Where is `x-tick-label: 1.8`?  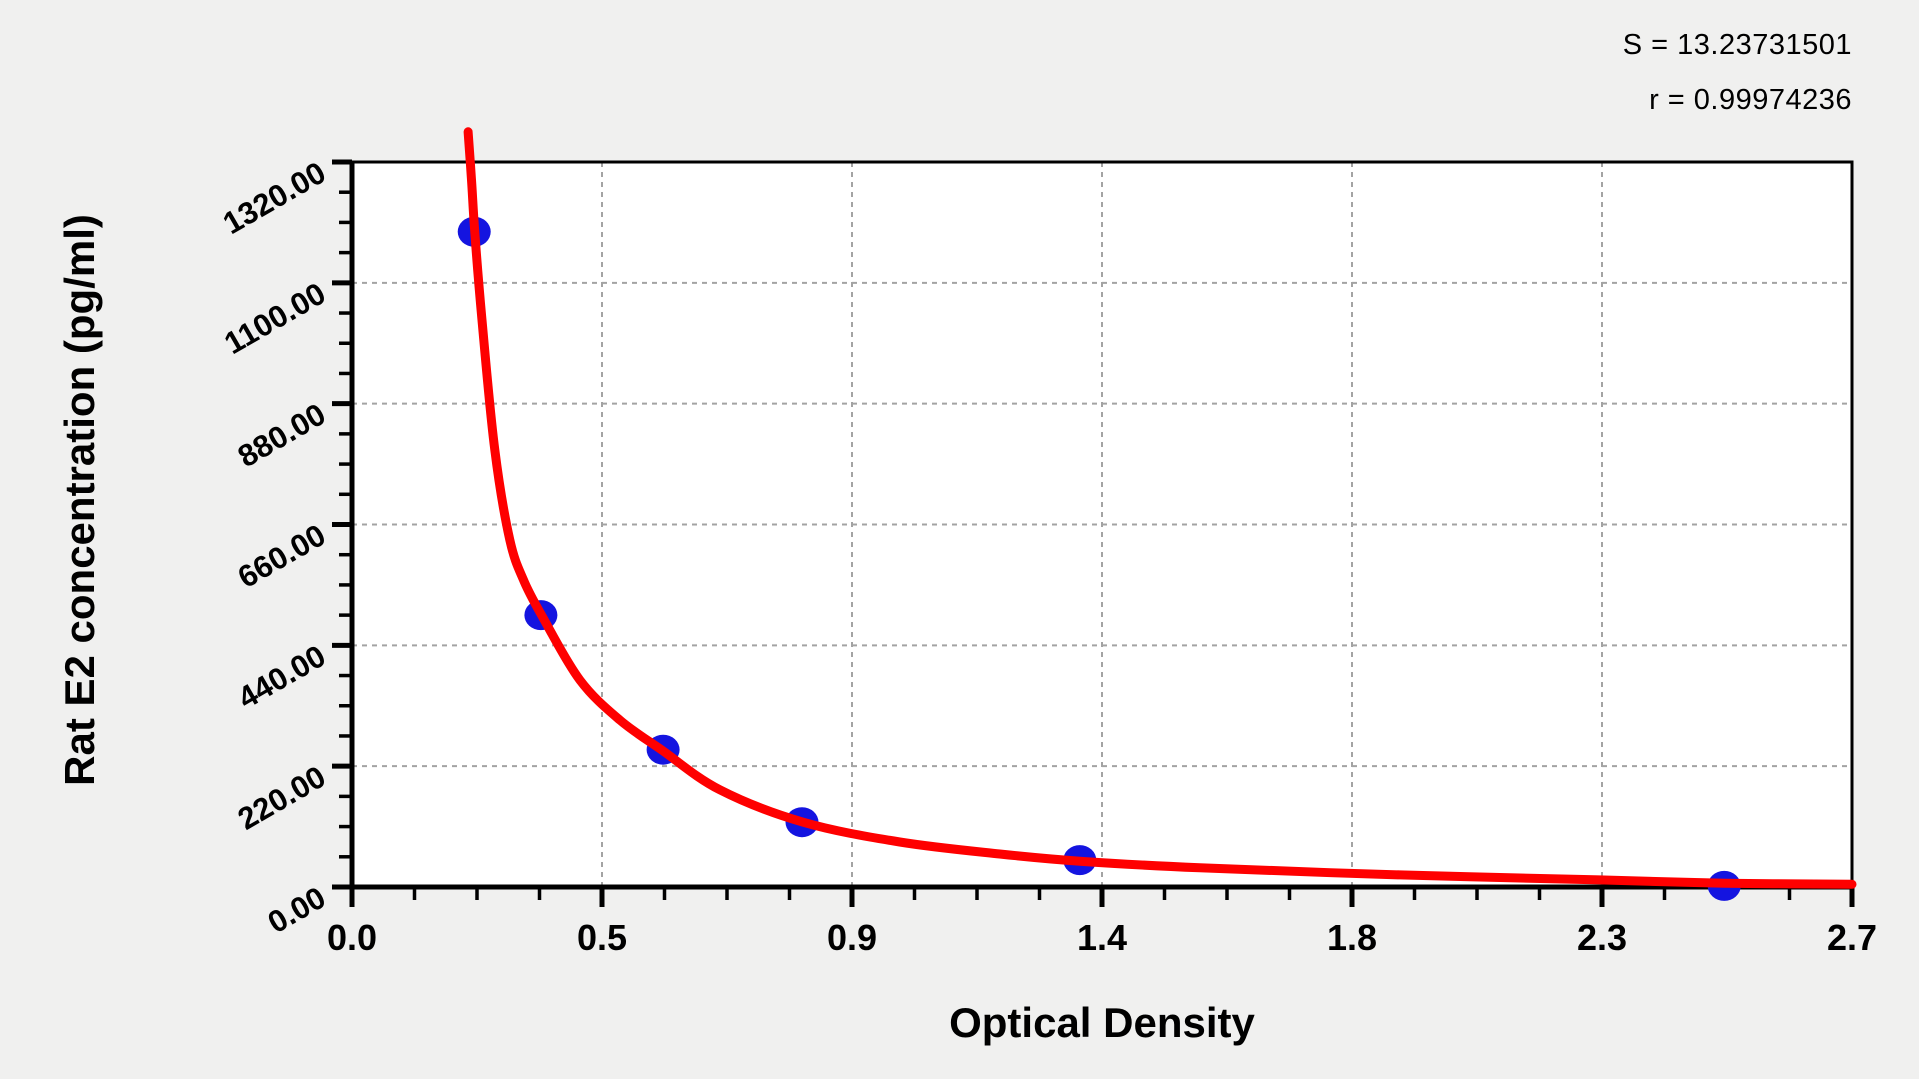 x-tick-label: 1.8 is located at coordinates (1352, 937).